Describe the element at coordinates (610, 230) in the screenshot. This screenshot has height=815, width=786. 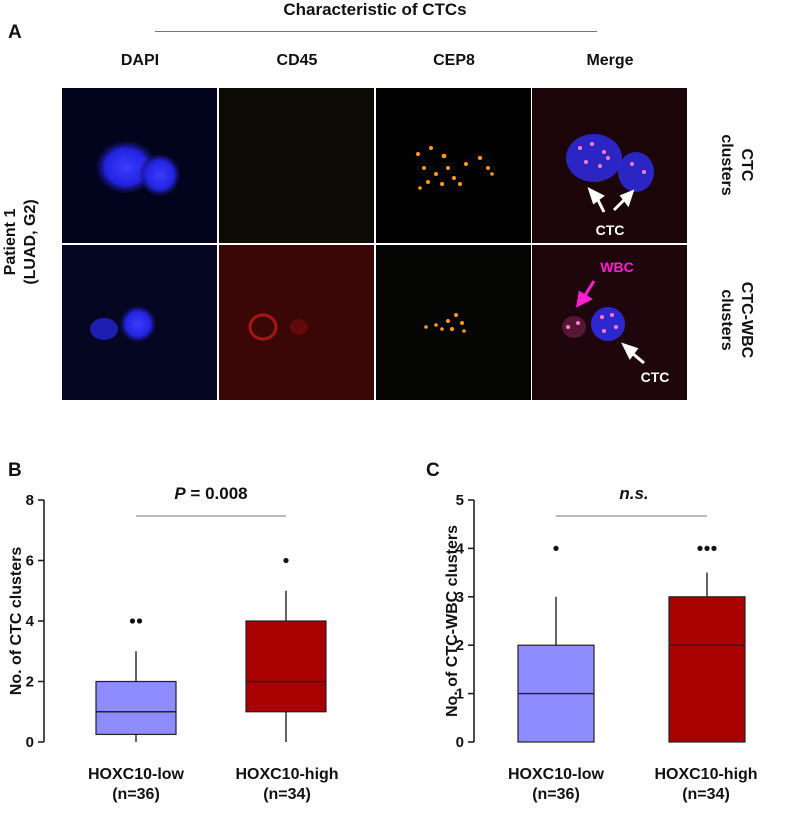
I see `annotation-ctc-top: CTC` at that location.